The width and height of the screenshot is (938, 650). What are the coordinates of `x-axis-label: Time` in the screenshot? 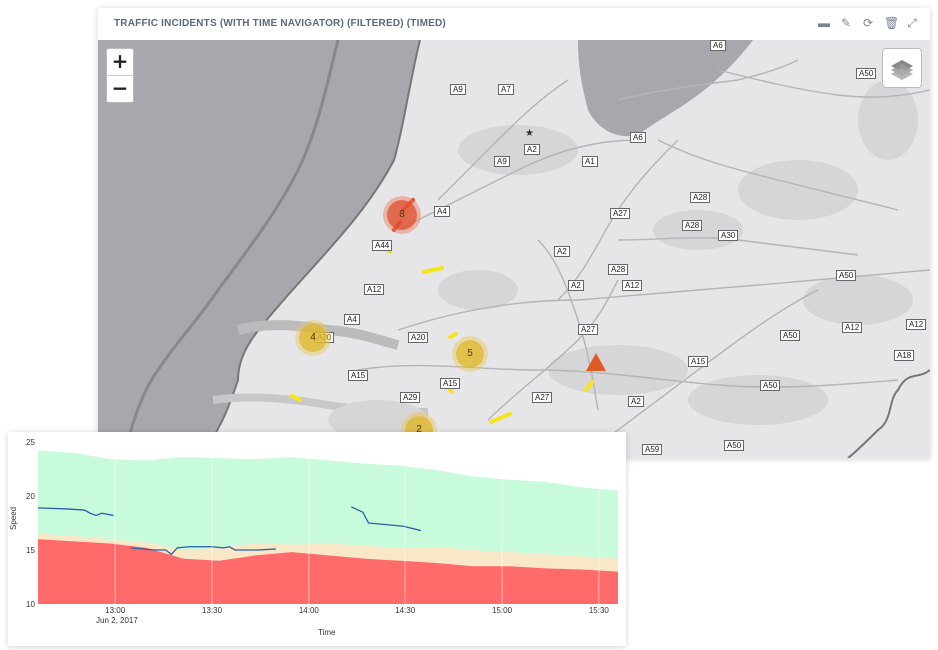 It's located at (327, 632).